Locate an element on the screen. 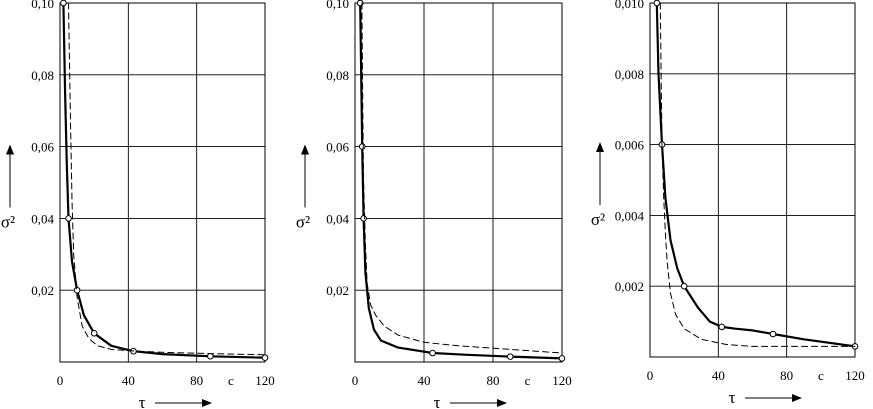 This screenshot has height=409, width=873. y-tick-label: 0,008 is located at coordinates (629, 74).